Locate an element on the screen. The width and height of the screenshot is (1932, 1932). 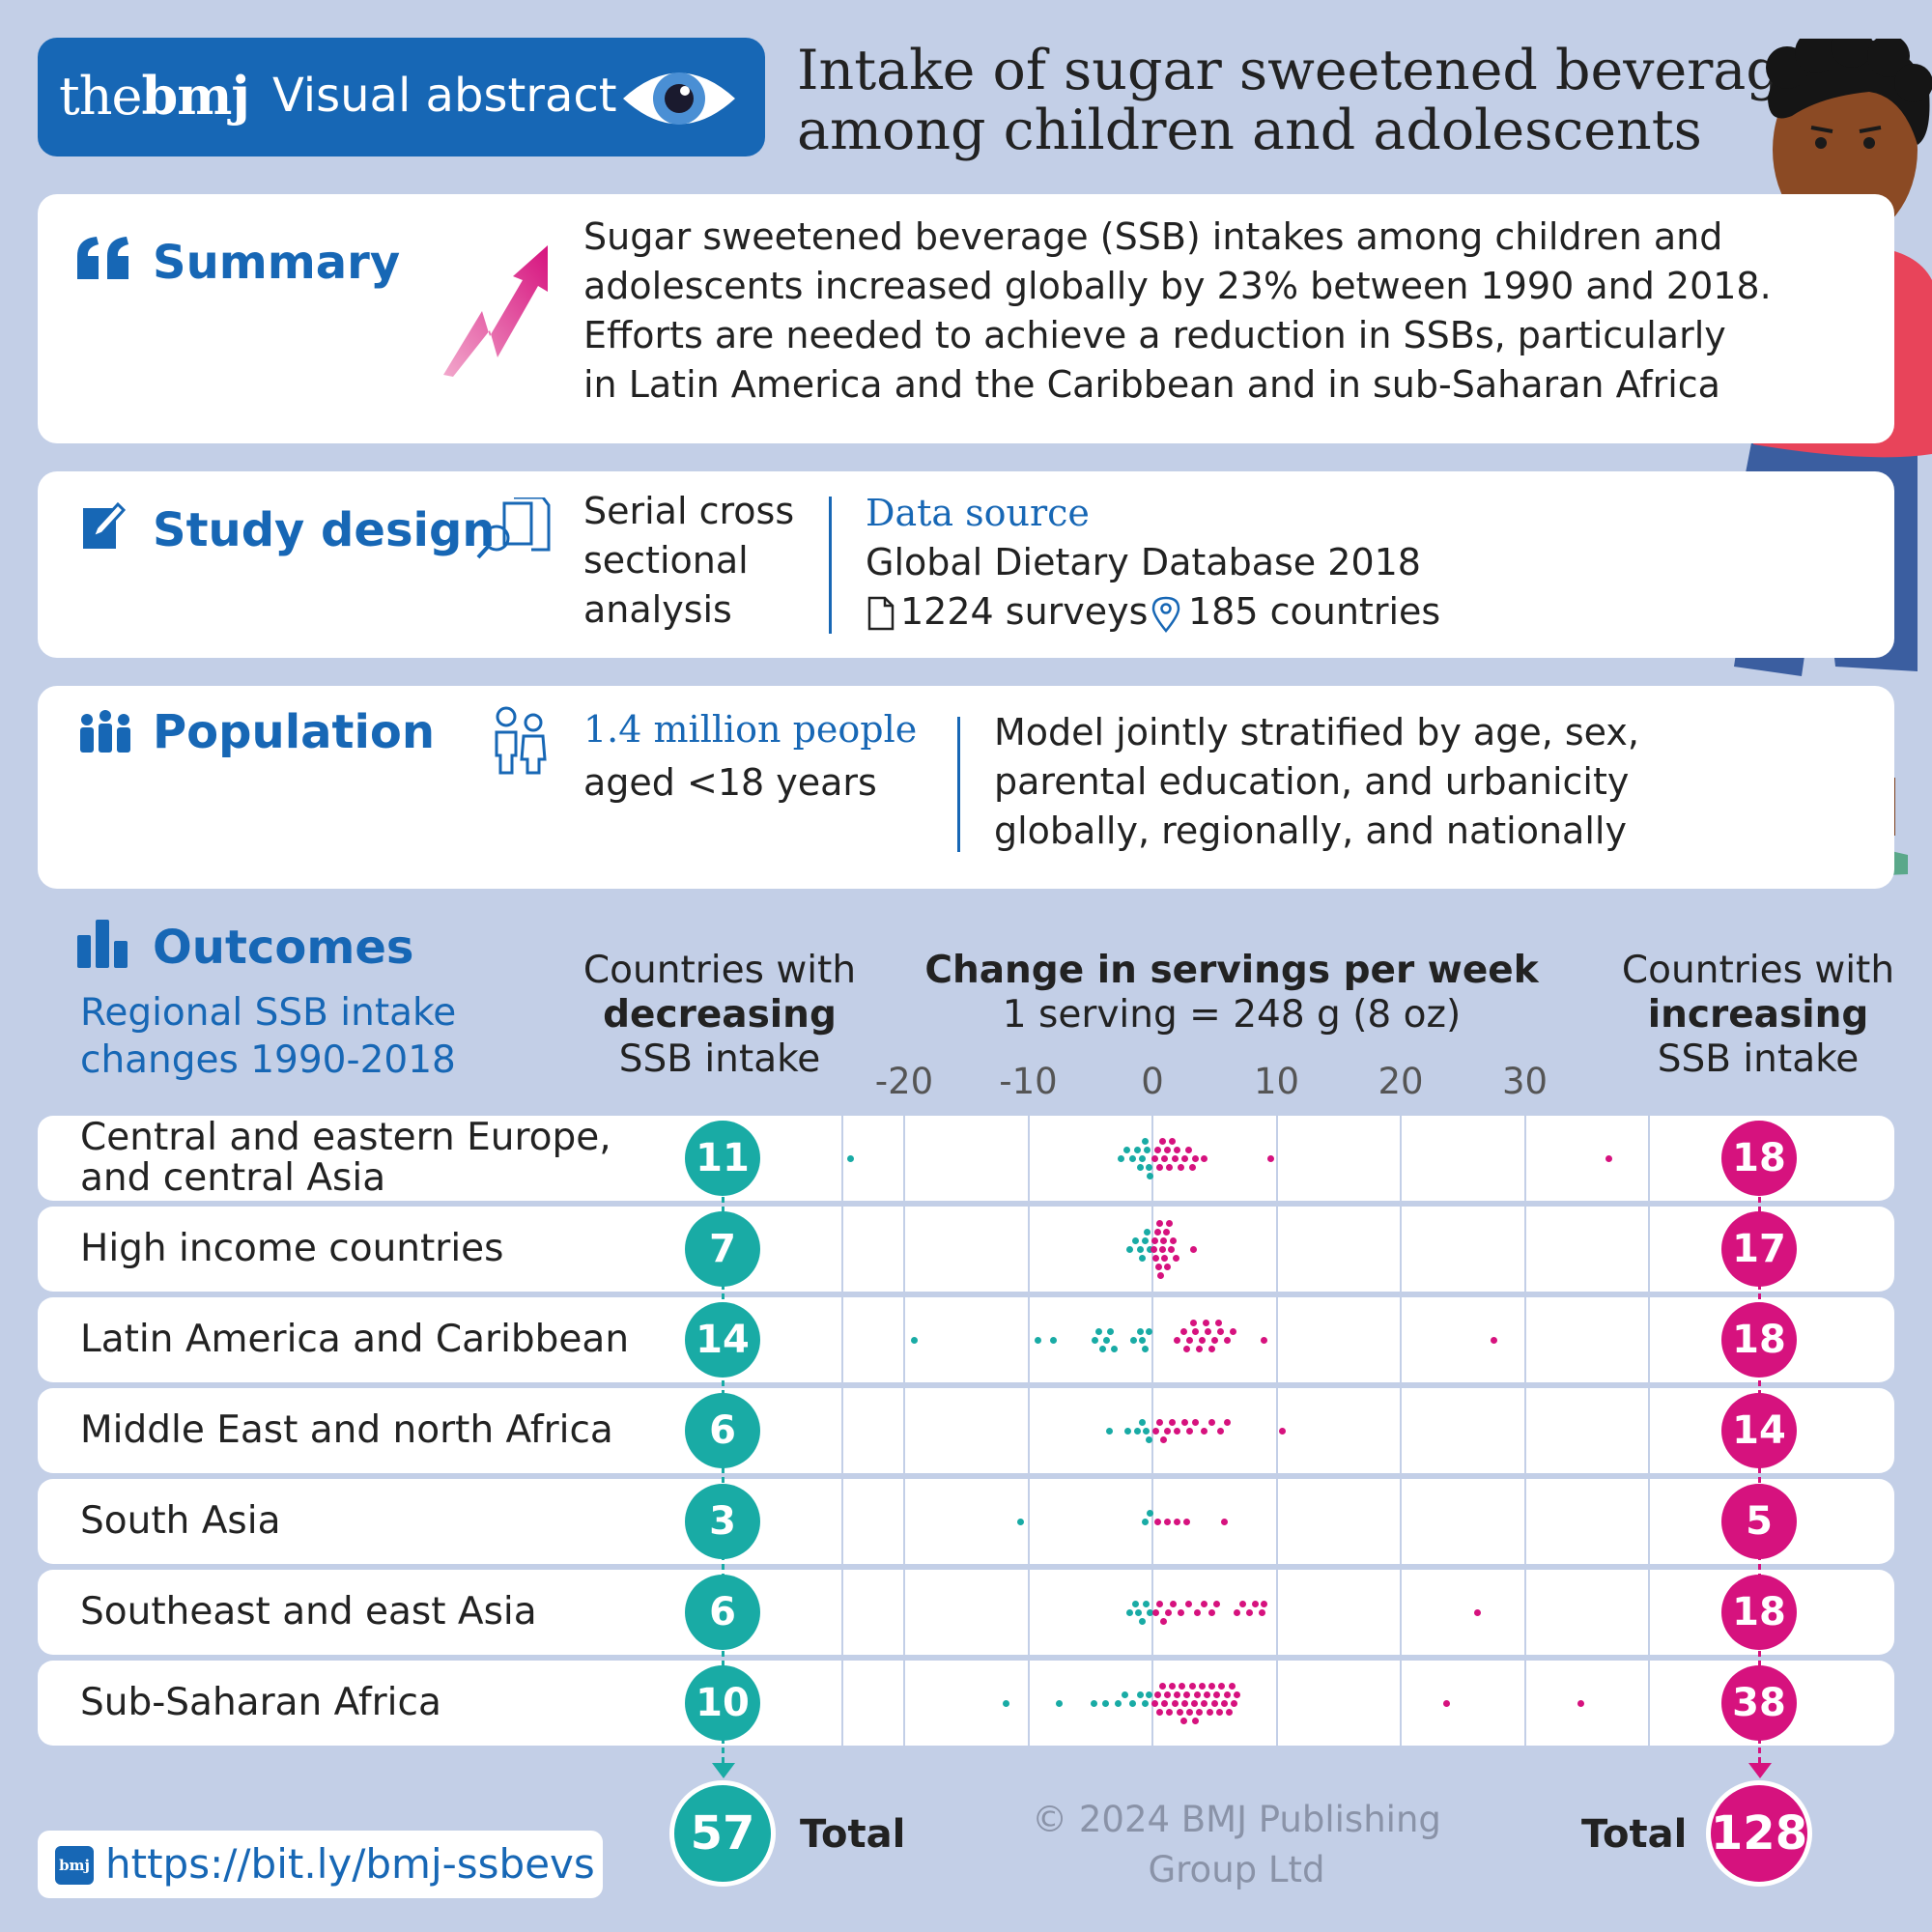
people-count: 1.4 million people is located at coordinates (750, 729).